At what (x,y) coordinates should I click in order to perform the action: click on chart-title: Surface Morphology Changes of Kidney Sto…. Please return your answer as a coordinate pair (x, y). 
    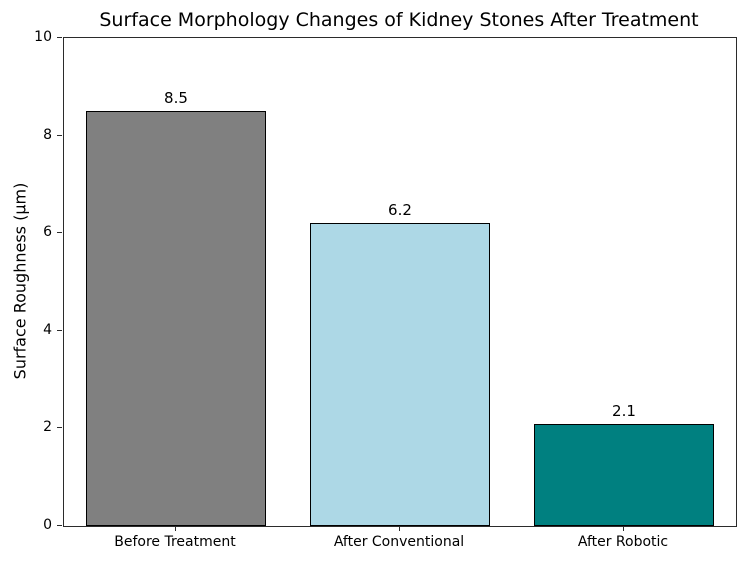
    Looking at the image, I should click on (399, 20).